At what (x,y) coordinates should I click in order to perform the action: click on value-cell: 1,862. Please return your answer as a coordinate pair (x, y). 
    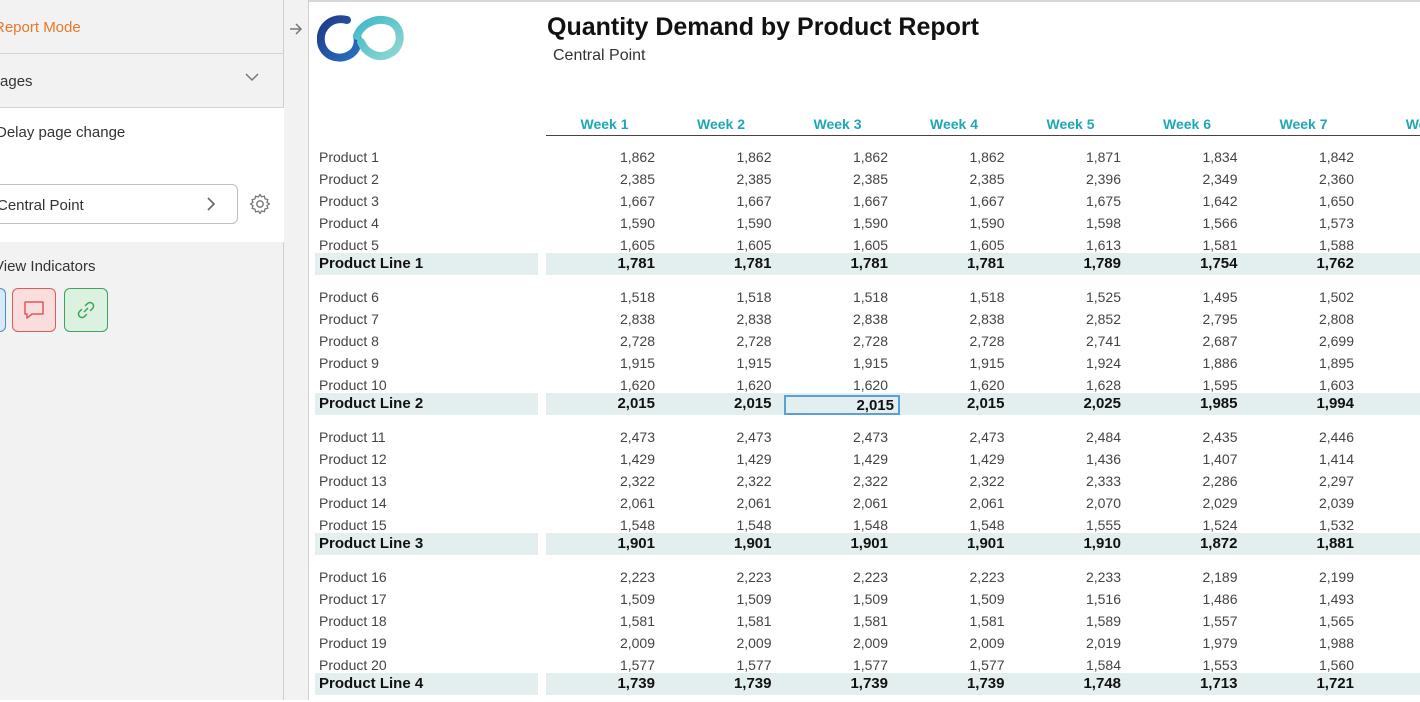
    Looking at the image, I should click on (615, 157).